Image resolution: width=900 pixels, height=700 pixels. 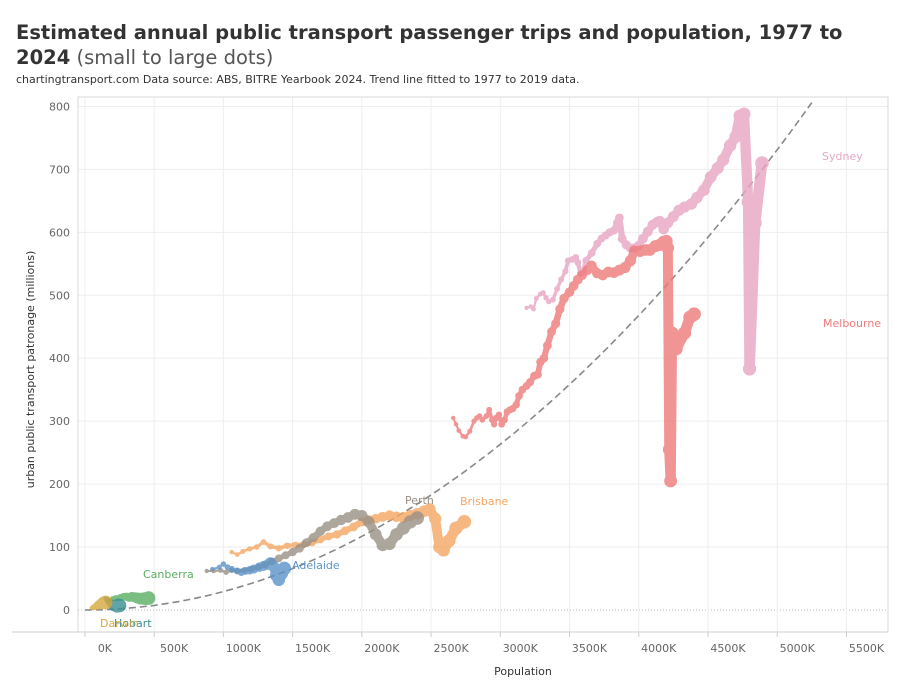 I want to click on city-label-canberra: Canberra, so click(x=168, y=574).